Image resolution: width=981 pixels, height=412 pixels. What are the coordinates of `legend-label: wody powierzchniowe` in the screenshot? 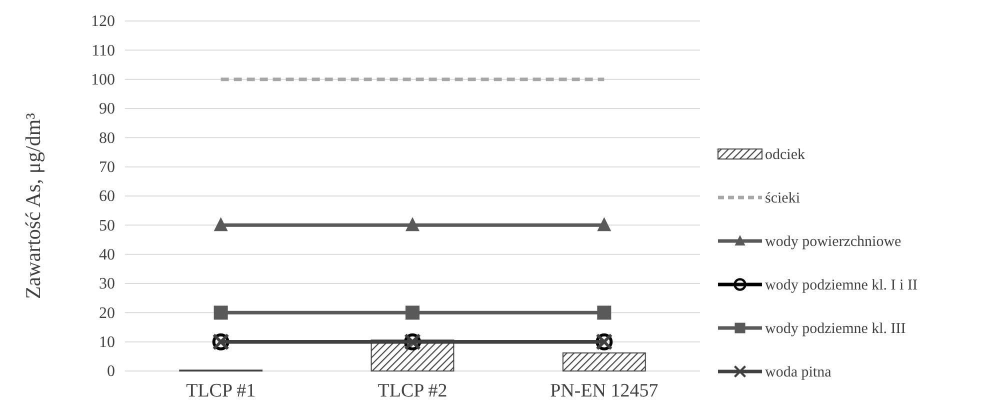 It's located at (833, 242).